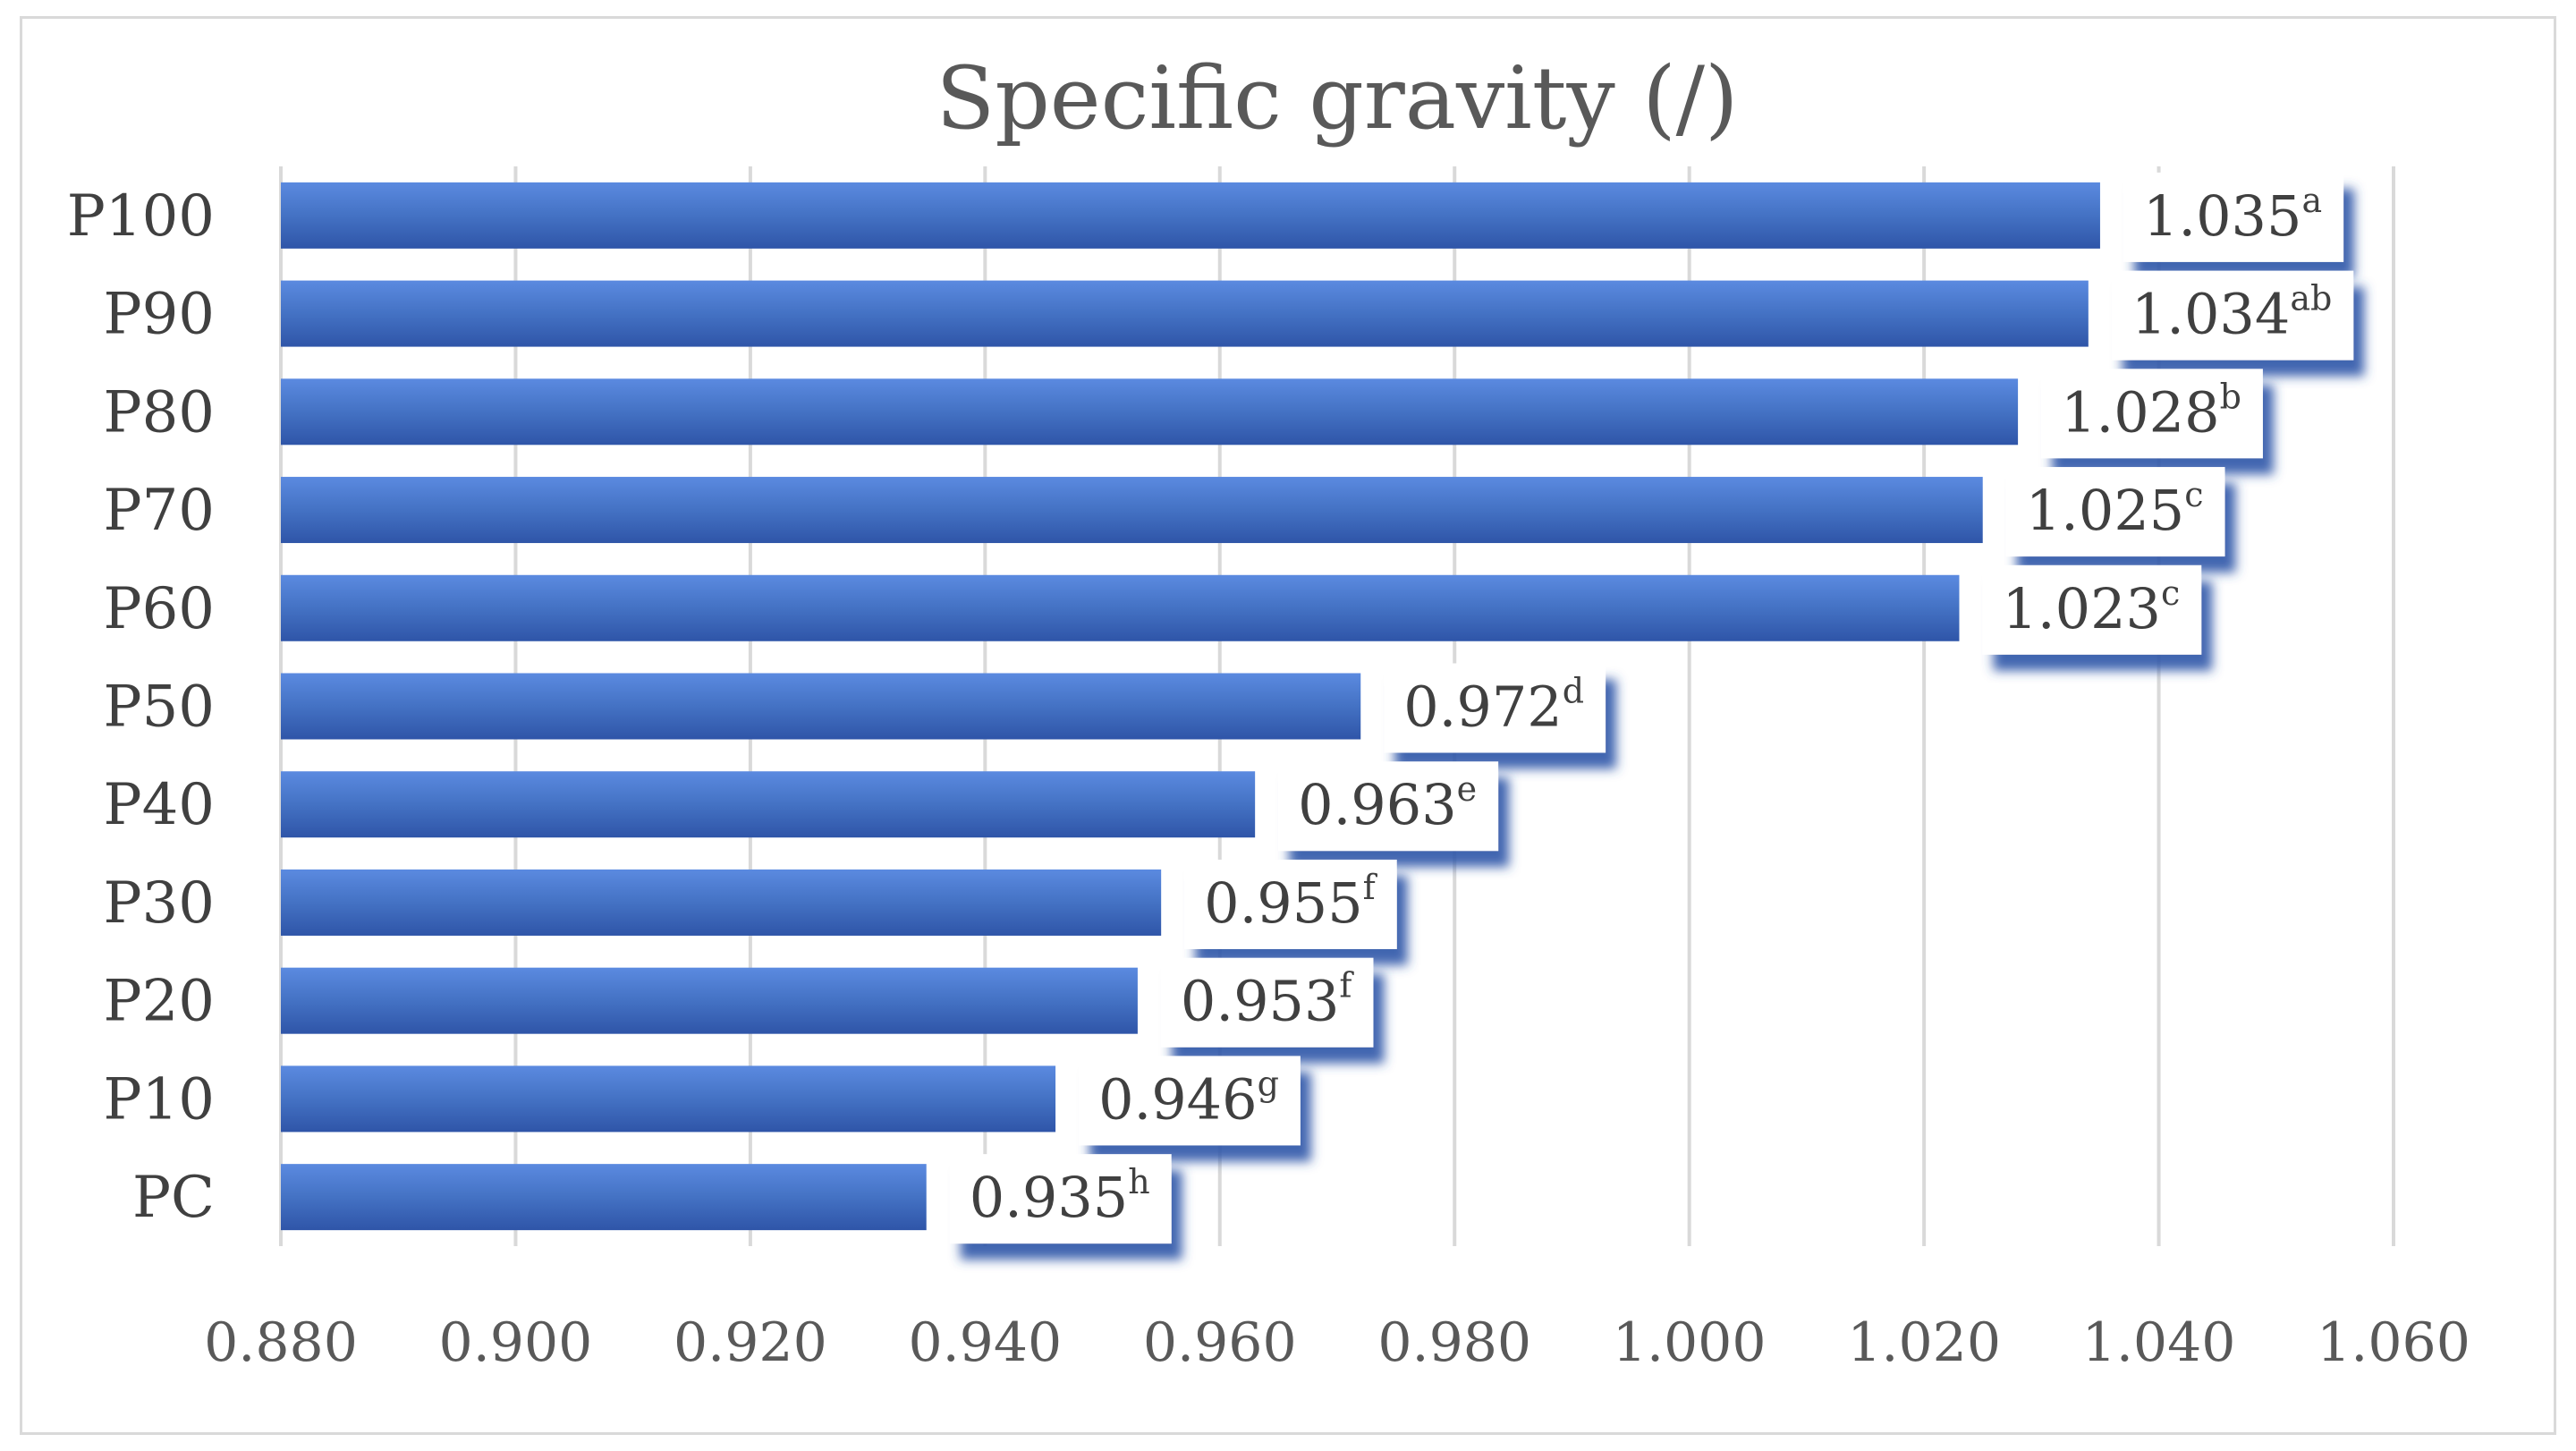 Image resolution: width=2576 pixels, height=1451 pixels. I want to click on data-label: 1.035a, so click(2233, 217).